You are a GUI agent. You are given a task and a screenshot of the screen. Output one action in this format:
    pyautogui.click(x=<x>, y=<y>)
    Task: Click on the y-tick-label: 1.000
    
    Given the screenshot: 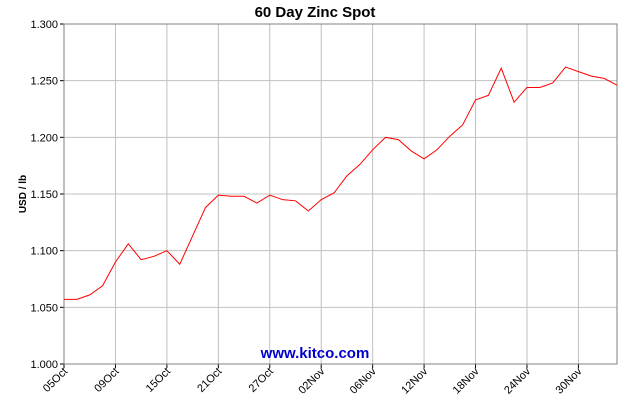 What is the action you would take?
    pyautogui.click(x=44, y=365)
    